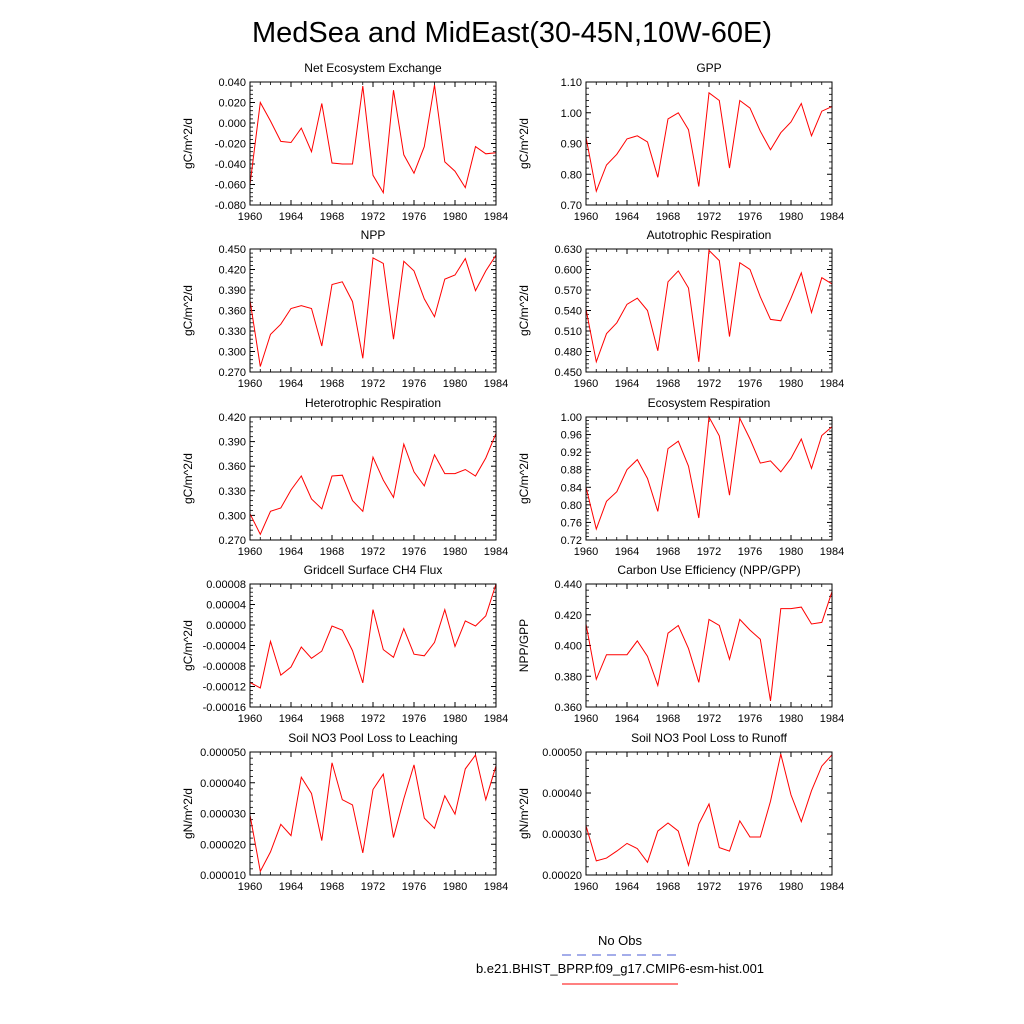 The width and height of the screenshot is (1024, 1024). Describe the element at coordinates (562, 794) in the screenshot. I see `y-tick-label: 0.00040` at that location.